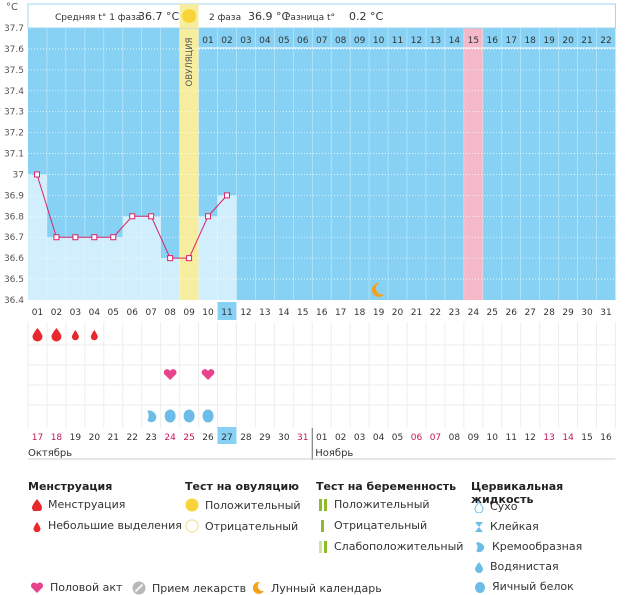 This screenshot has width=626, height=595. I want to click on cycle-day-number: 12, so click(245, 313).